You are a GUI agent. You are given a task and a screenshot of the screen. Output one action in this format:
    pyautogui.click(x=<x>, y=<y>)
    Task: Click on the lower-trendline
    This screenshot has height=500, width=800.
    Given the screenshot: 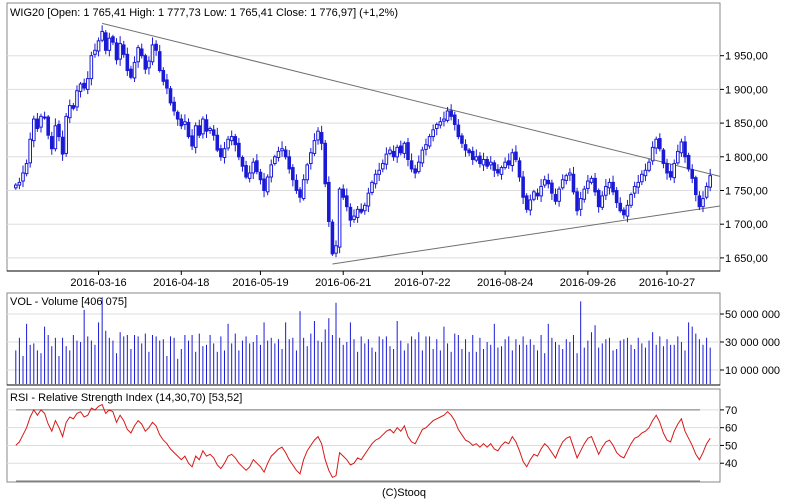 What is the action you would take?
    pyautogui.click(x=526, y=235)
    